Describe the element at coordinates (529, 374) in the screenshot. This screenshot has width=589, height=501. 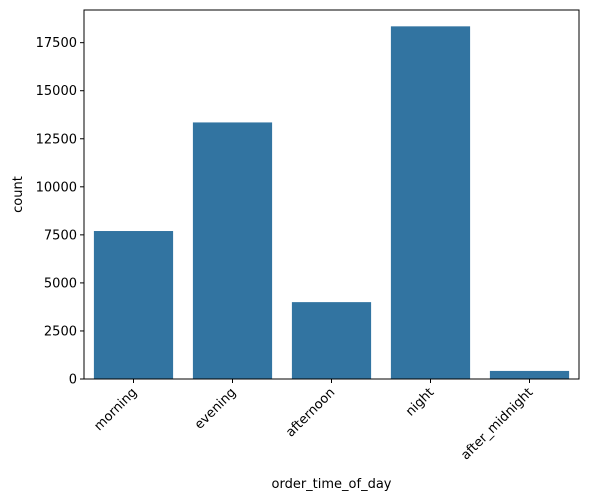
I see `bar-after_midnight` at that location.